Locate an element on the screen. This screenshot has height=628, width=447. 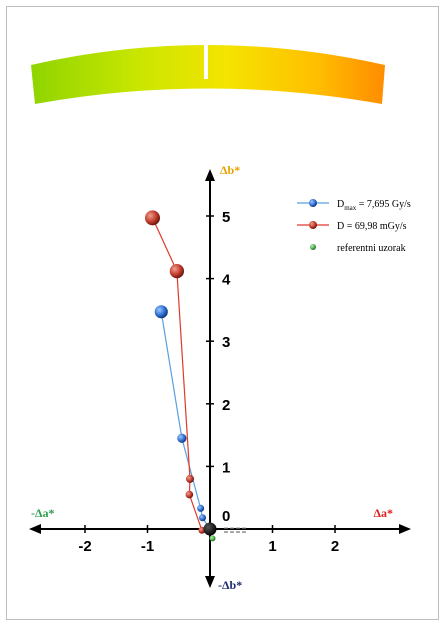
x-negative-axis-name: -Δa* is located at coordinates (43, 513).